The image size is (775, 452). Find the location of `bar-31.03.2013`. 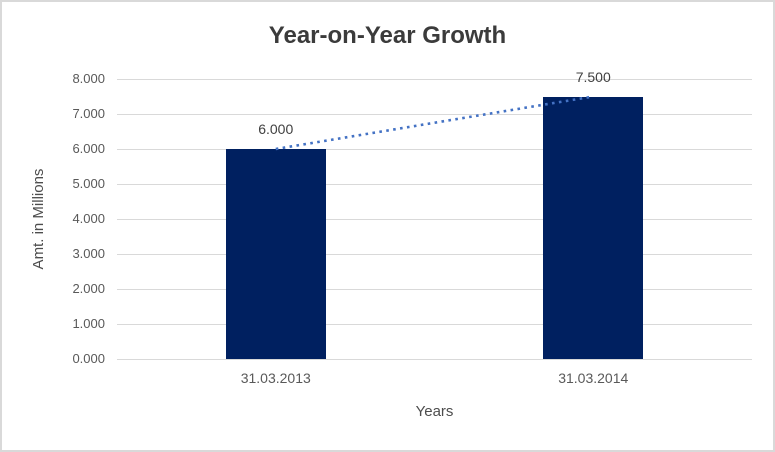

bar-31.03.2013 is located at coordinates (275, 254).